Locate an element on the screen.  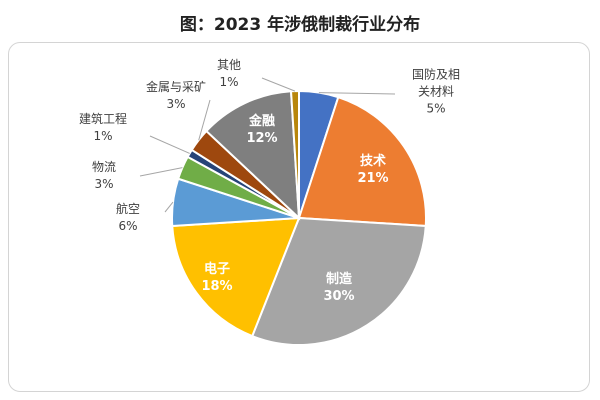
slice-pct-3: 18% is located at coordinates (216, 286).